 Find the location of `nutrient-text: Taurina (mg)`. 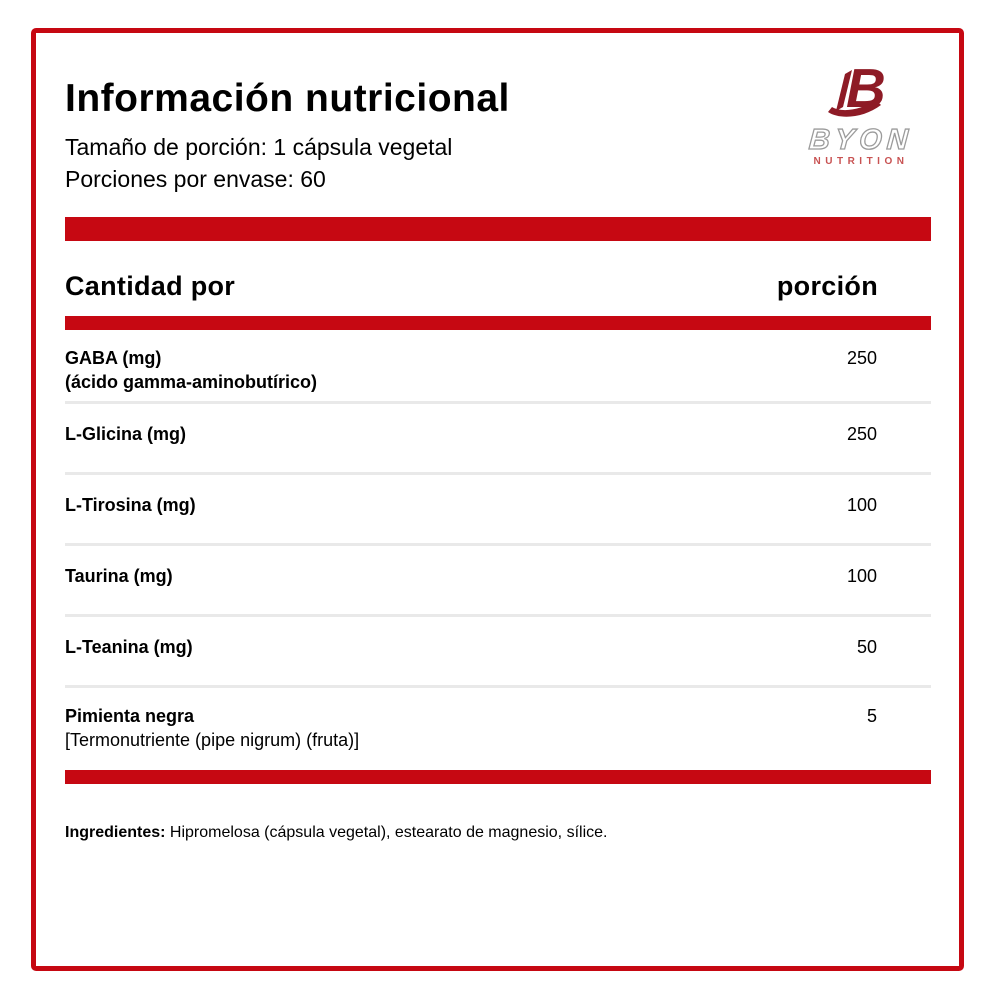

nutrient-text: Taurina (mg) is located at coordinates (119, 576).